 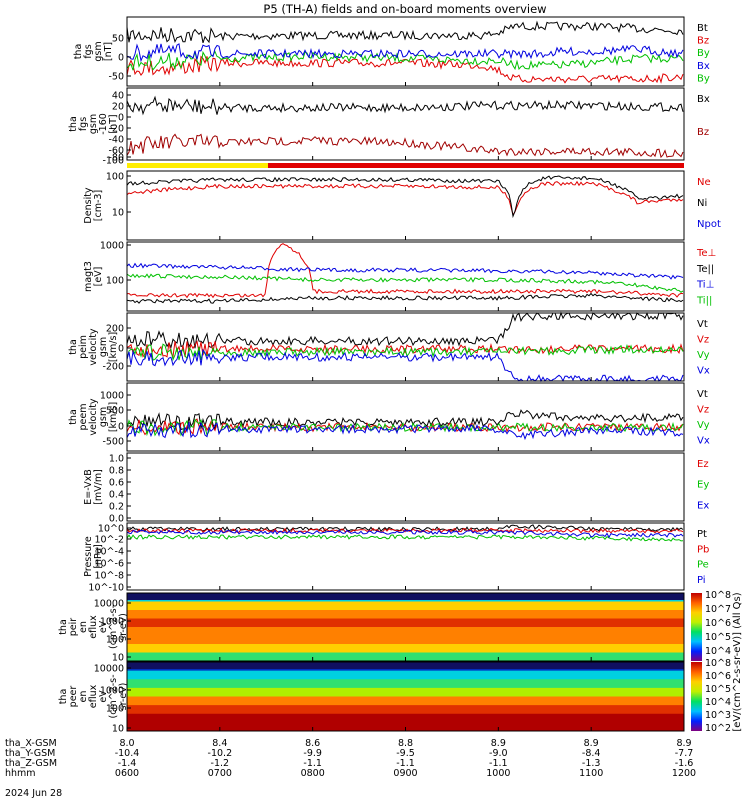 What do you see at coordinates (111, 529) in the screenshot?
I see `y-tick-label: 10^0` at bounding box center [111, 529].